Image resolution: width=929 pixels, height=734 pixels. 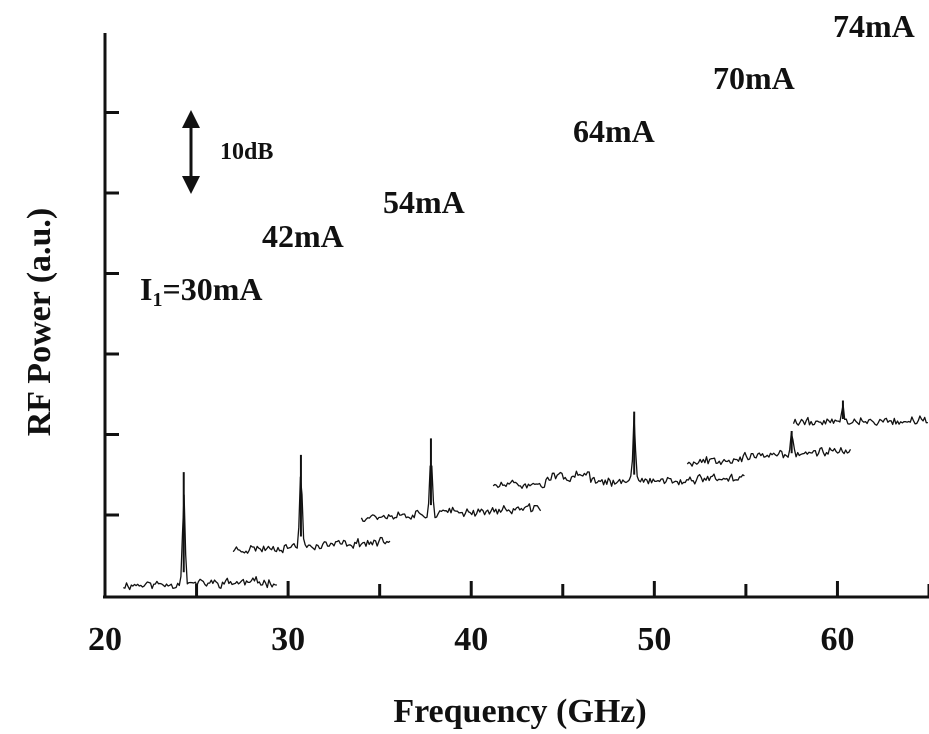 What do you see at coordinates (201, 291) in the screenshot?
I see `series-label: I1=30mA` at bounding box center [201, 291].